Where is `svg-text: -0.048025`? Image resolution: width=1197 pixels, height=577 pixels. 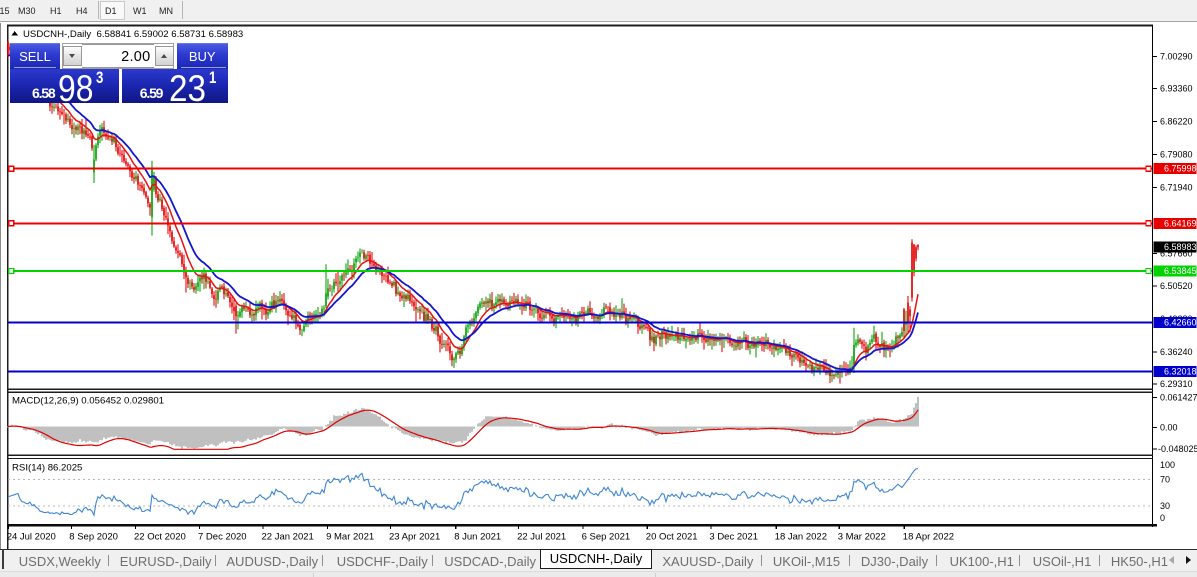
svg-text: -0.048025 is located at coordinates (1177, 449).